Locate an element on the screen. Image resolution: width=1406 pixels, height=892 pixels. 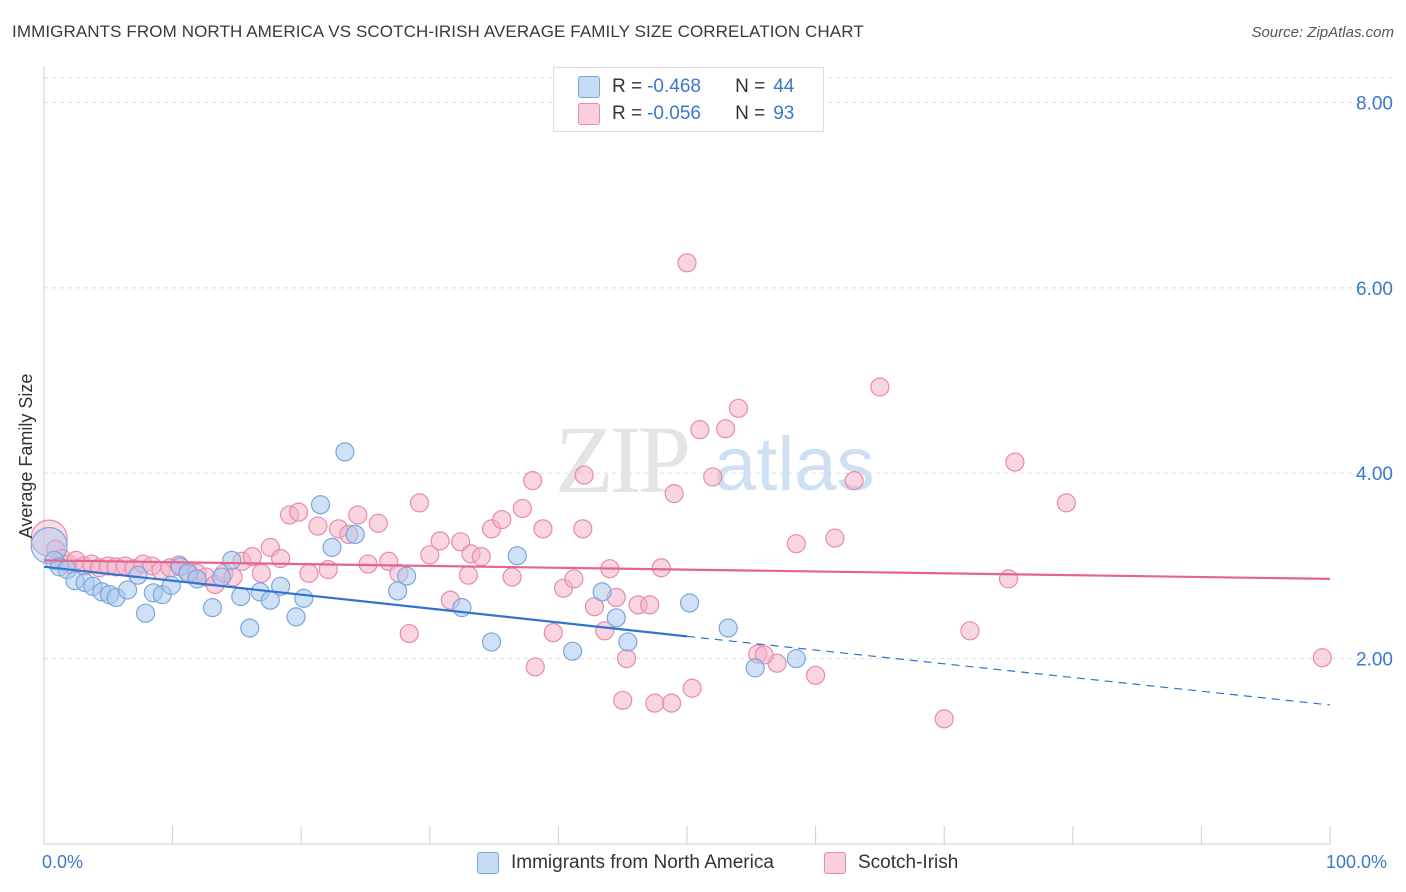
scotch-irish-trend-line is located at coordinates (687, 569).